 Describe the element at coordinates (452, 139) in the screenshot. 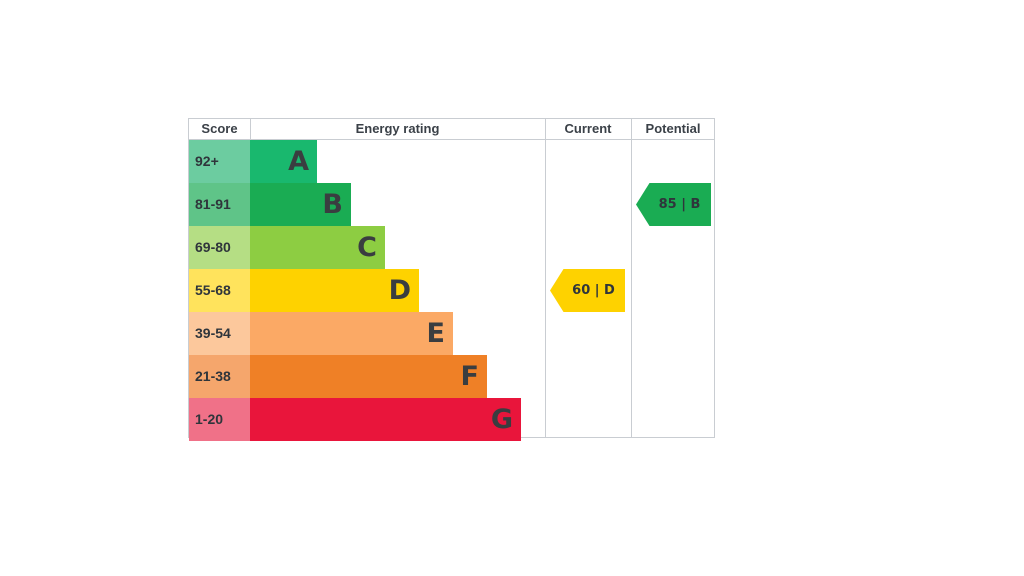

I see `header-divider` at that location.